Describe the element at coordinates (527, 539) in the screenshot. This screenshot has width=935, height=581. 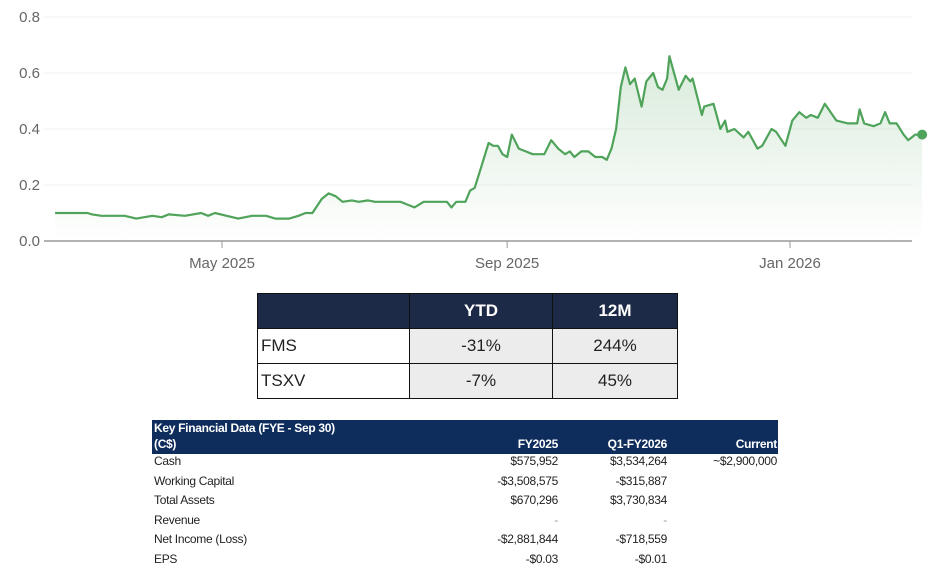
I see `cell: -$2,881,844` at that location.